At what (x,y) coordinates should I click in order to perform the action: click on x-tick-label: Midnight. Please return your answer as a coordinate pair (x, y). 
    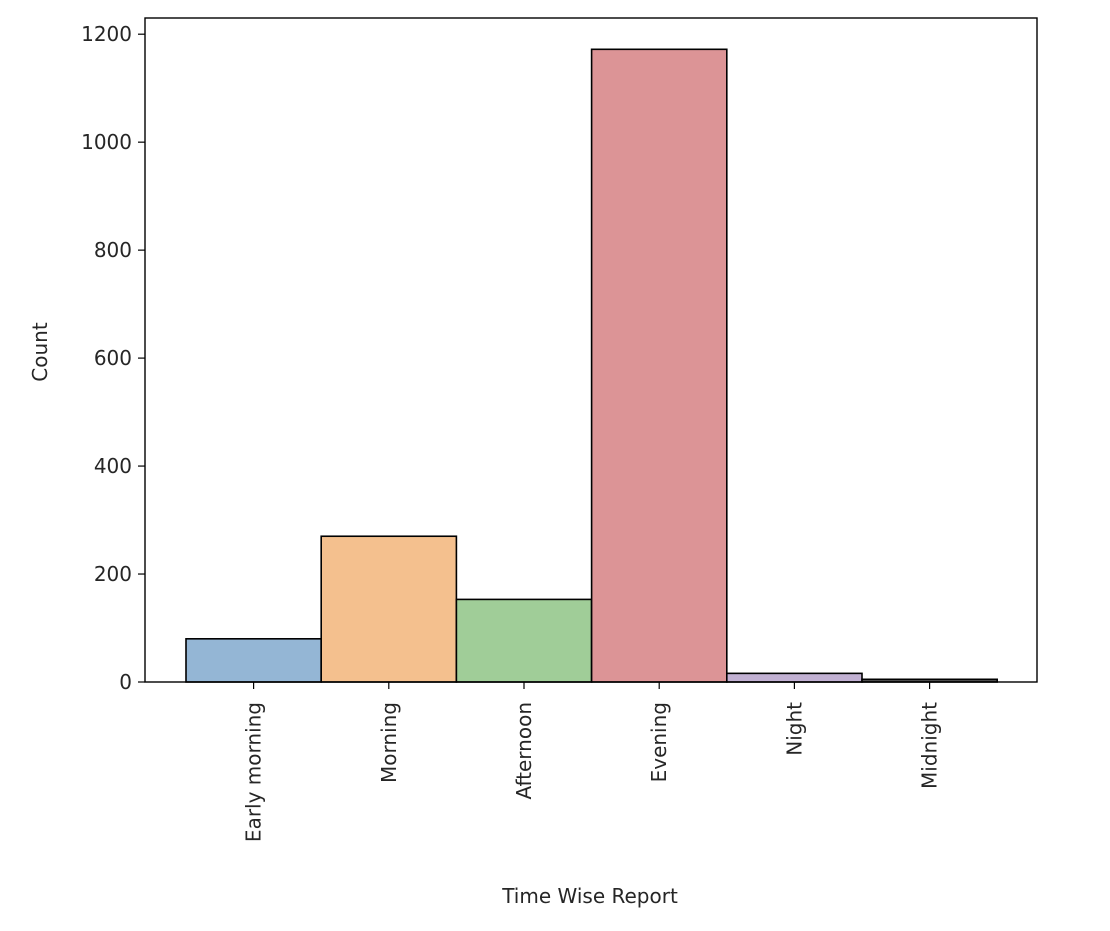
    Looking at the image, I should click on (930, 745).